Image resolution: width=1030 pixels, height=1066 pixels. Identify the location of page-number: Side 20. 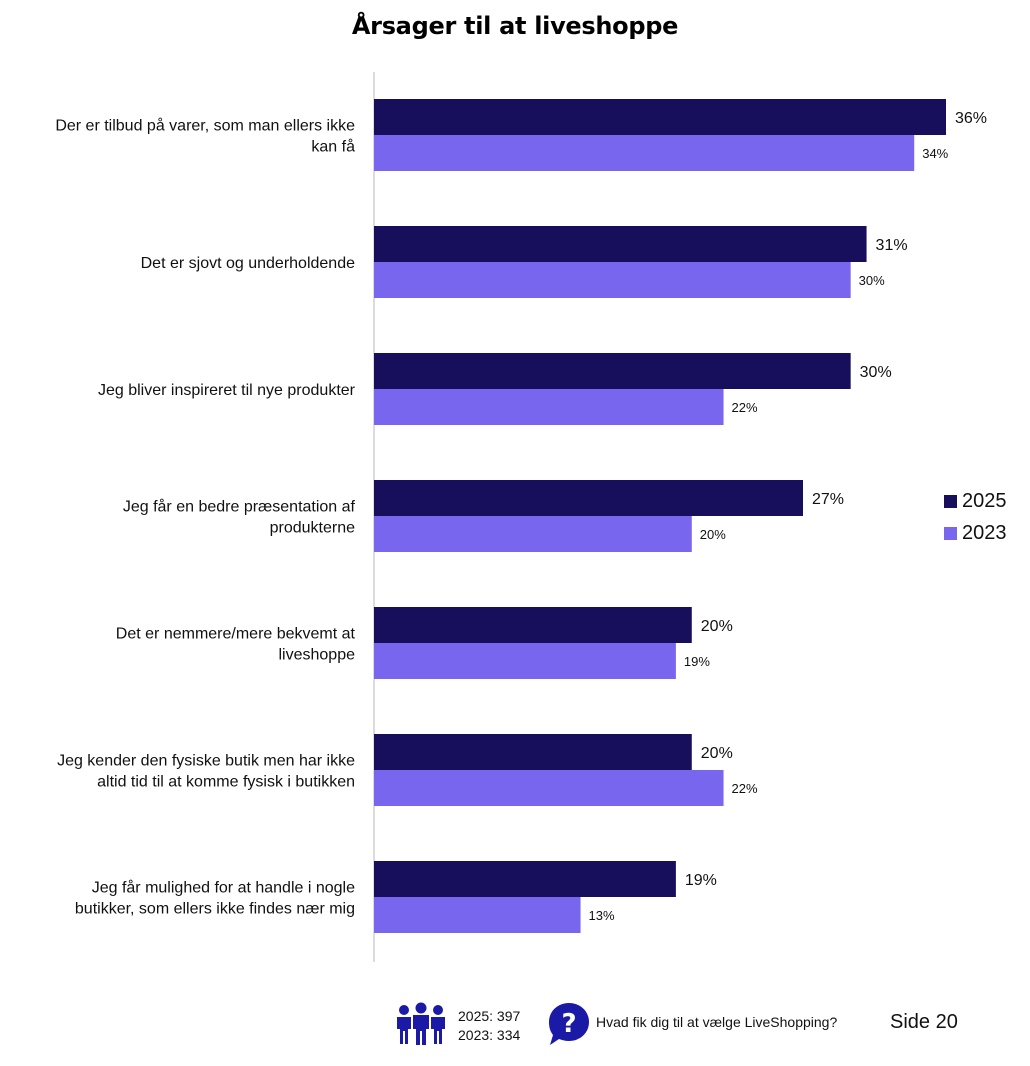
(924, 1022).